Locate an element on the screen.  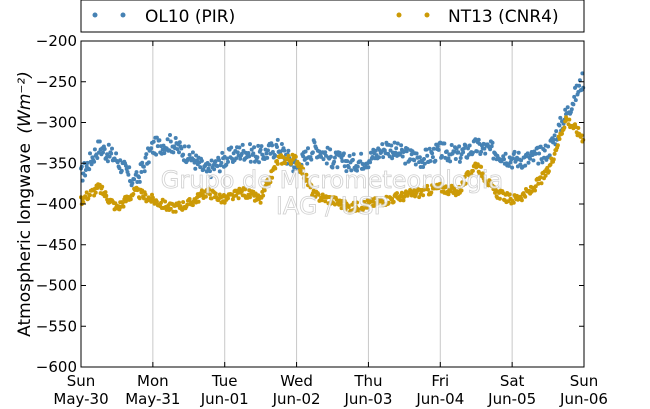
legend-marker-nt13 is located at coordinates (399, 15).